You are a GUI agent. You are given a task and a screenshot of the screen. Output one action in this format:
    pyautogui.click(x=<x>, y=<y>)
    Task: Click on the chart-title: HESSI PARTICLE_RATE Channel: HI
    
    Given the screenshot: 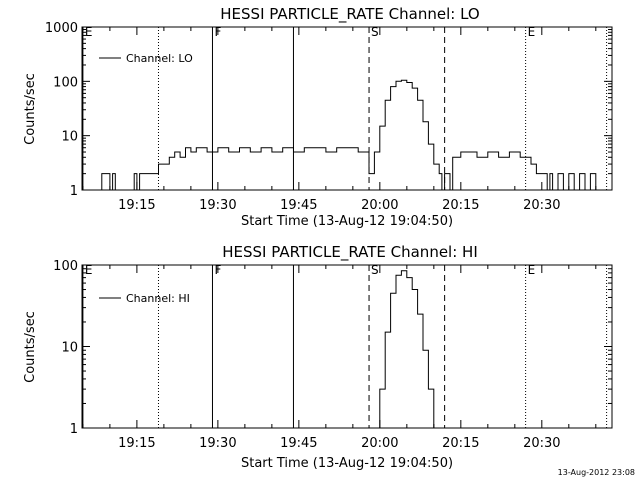 What is the action you would take?
    pyautogui.click(x=350, y=252)
    